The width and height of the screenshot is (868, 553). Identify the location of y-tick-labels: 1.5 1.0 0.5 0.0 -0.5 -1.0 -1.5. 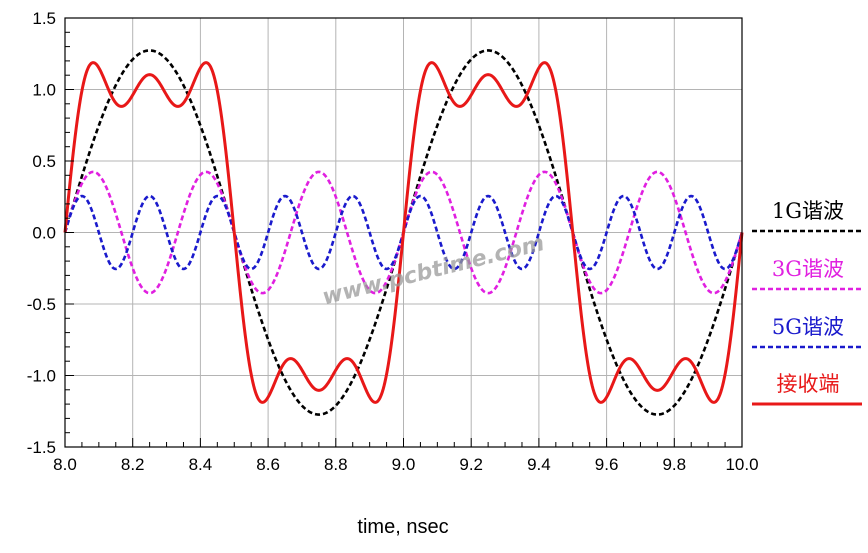
(41, 233).